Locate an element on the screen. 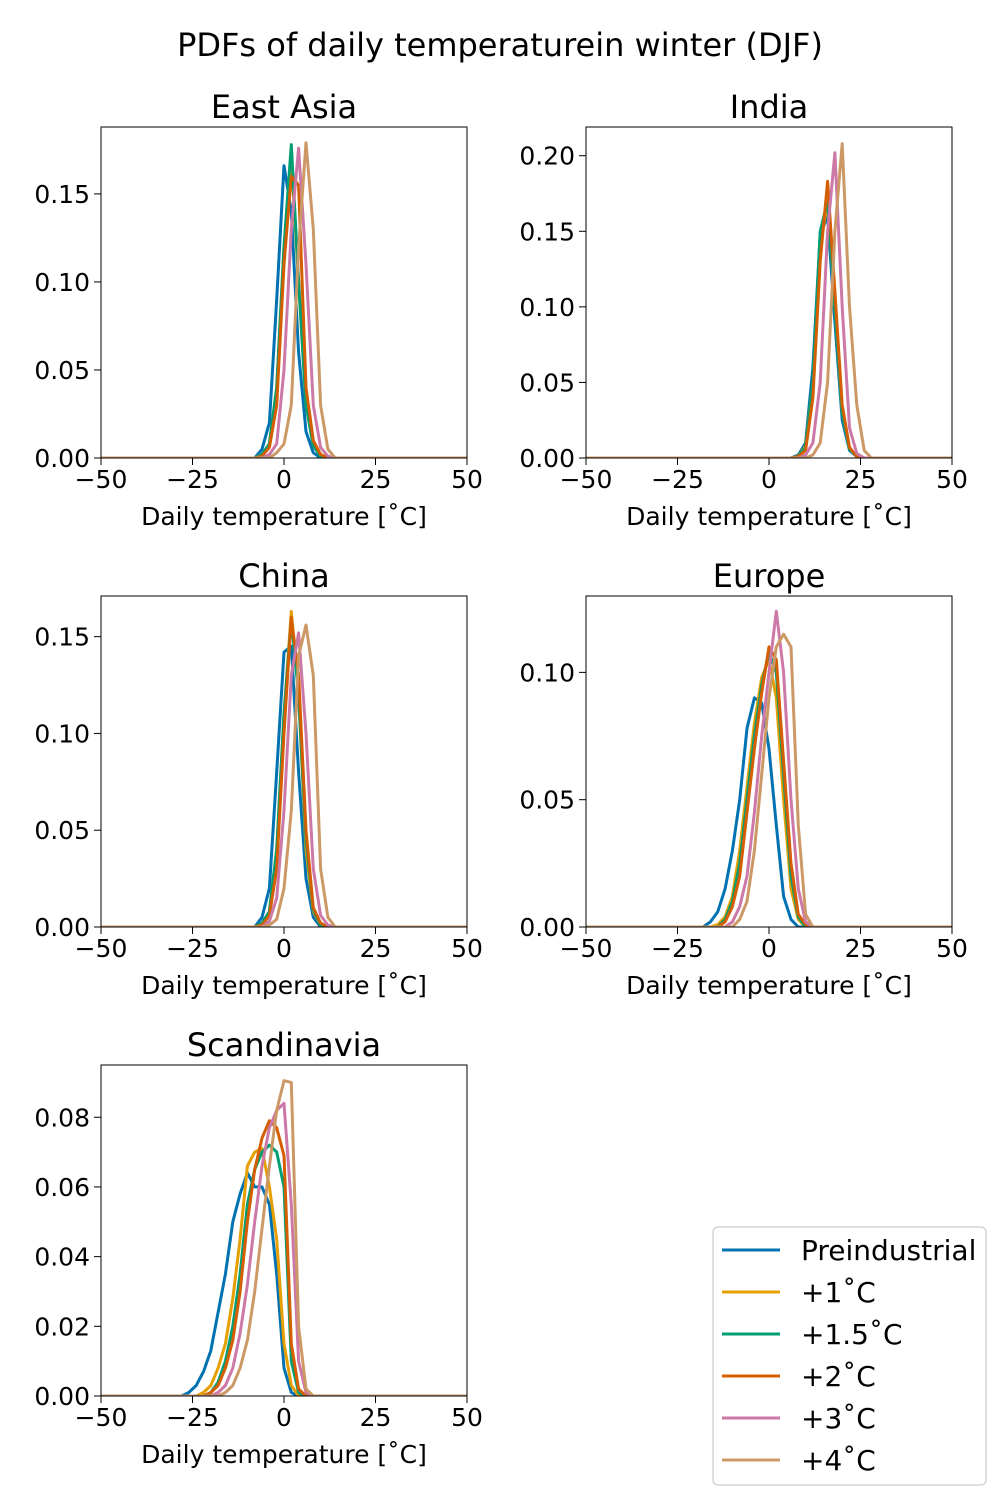 The height and width of the screenshot is (1500, 1000). y-tick-label: 0.20 is located at coordinates (547, 156).